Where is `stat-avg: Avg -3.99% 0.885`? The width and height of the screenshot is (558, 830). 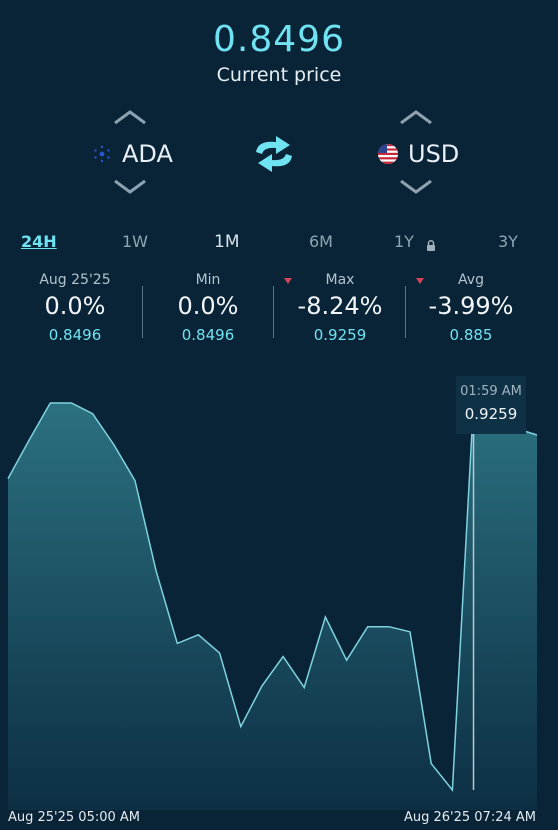 stat-avg: Avg -3.99% 0.885 is located at coordinates (471, 308).